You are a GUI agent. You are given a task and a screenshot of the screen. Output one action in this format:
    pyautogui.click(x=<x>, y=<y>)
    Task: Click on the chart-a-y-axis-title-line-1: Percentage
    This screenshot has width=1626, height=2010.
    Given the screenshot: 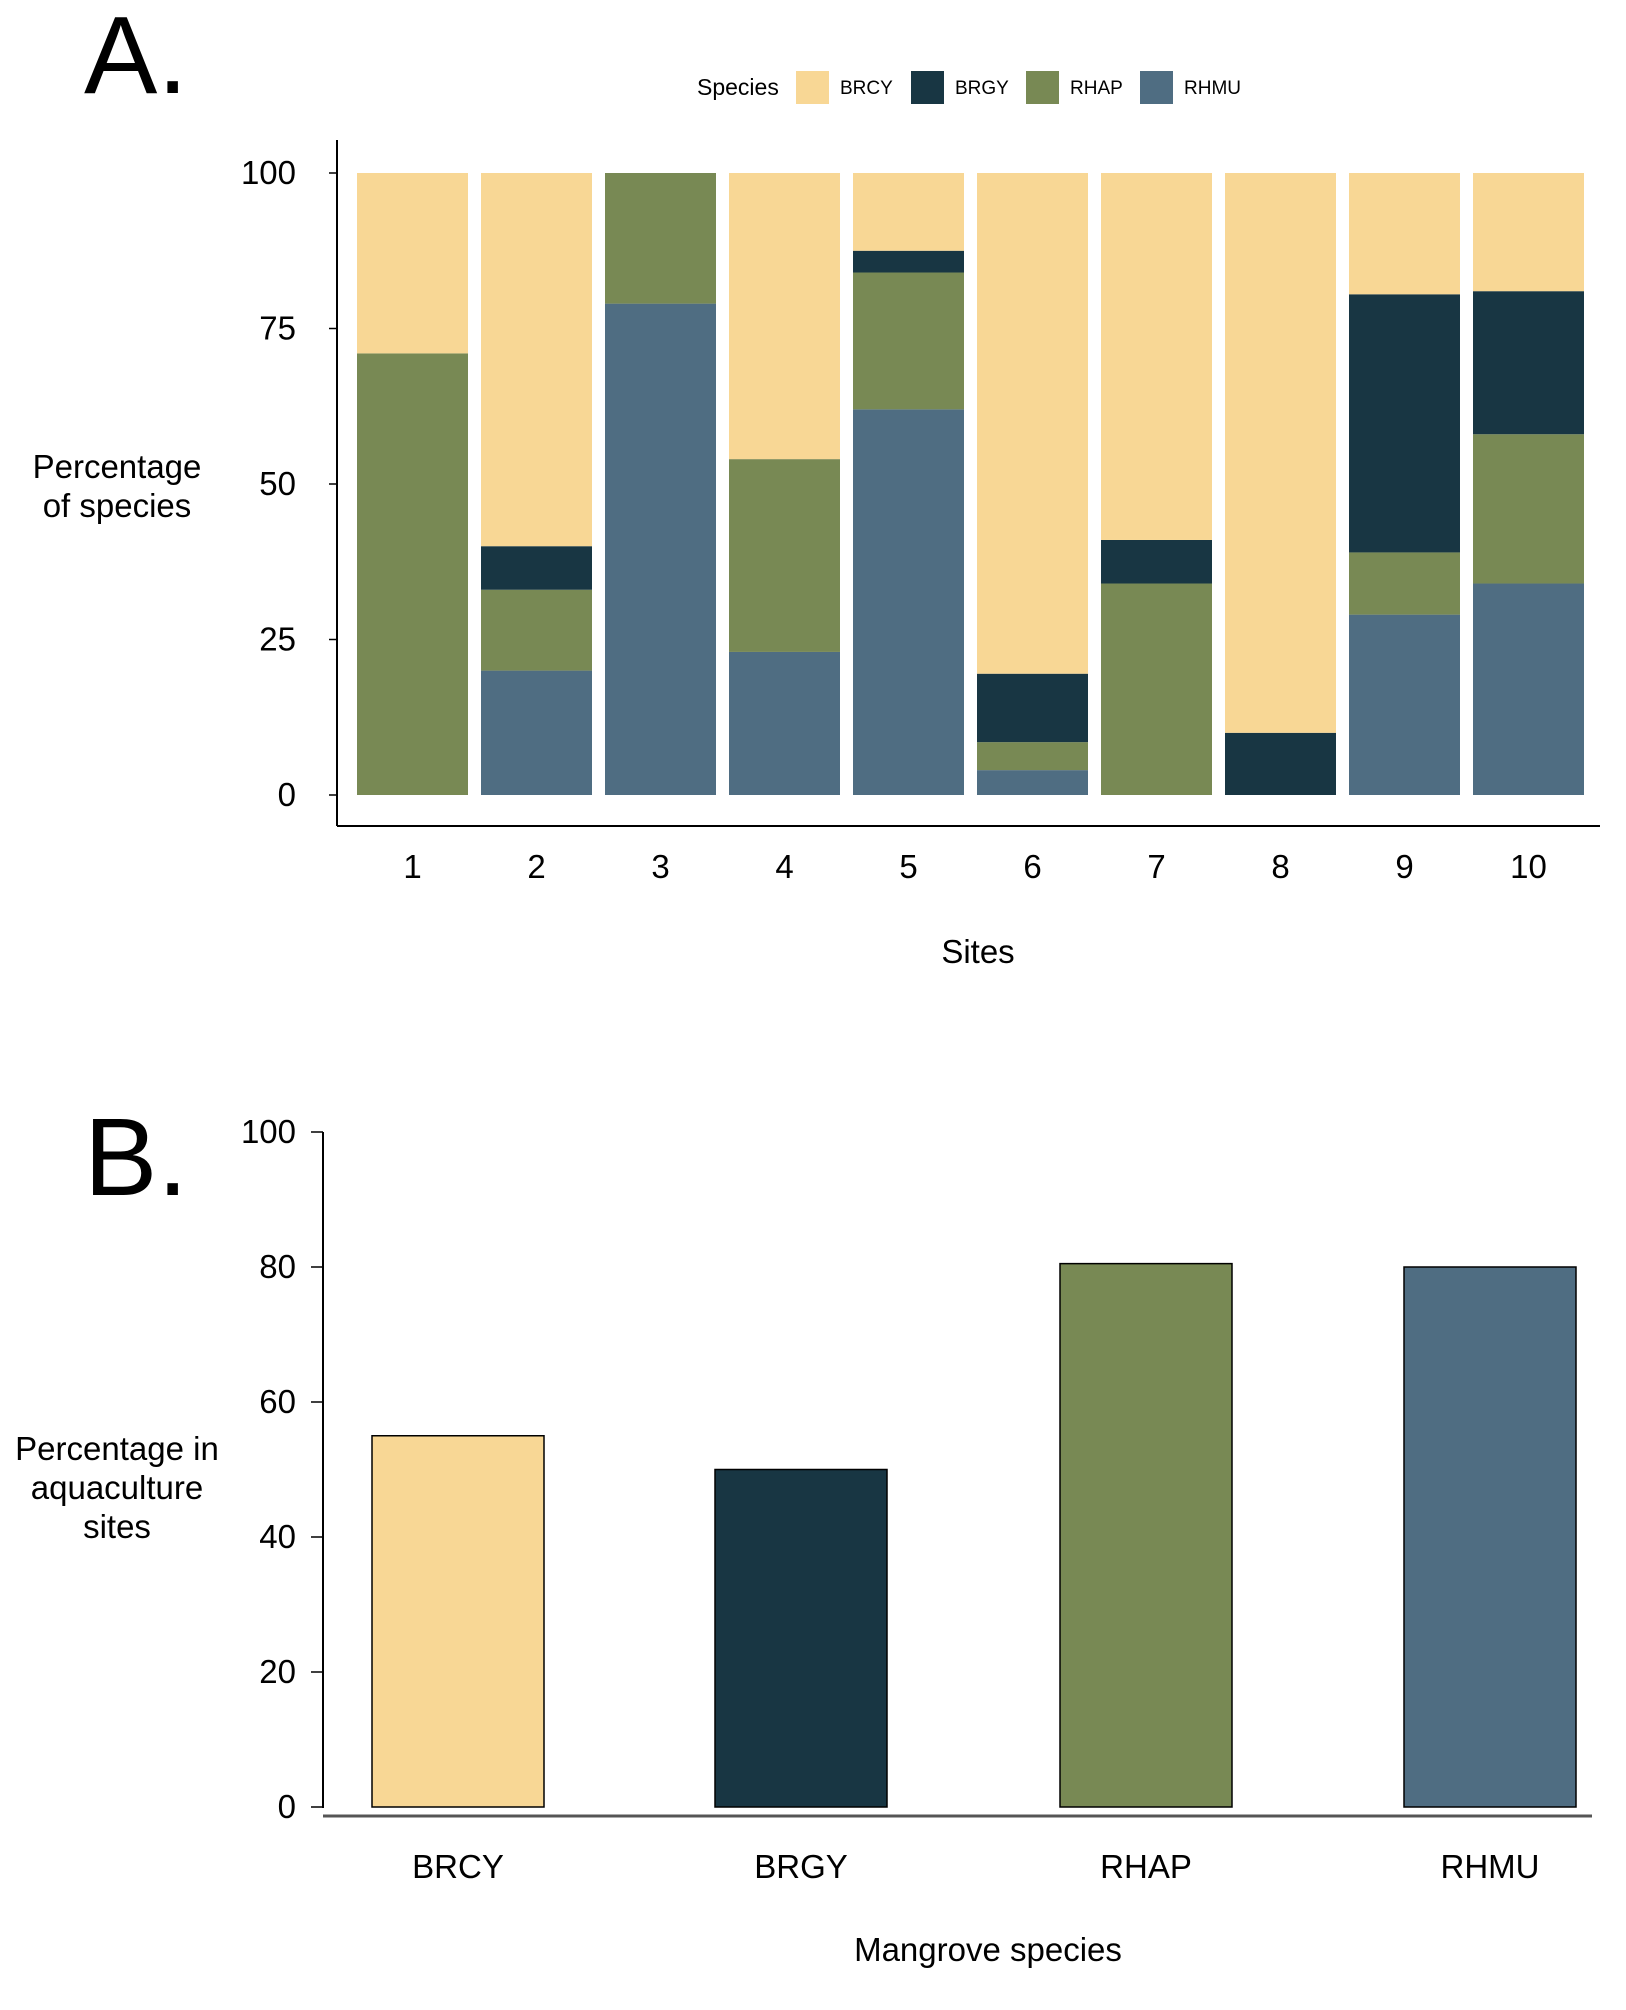 What is the action you would take?
    pyautogui.click(x=117, y=466)
    